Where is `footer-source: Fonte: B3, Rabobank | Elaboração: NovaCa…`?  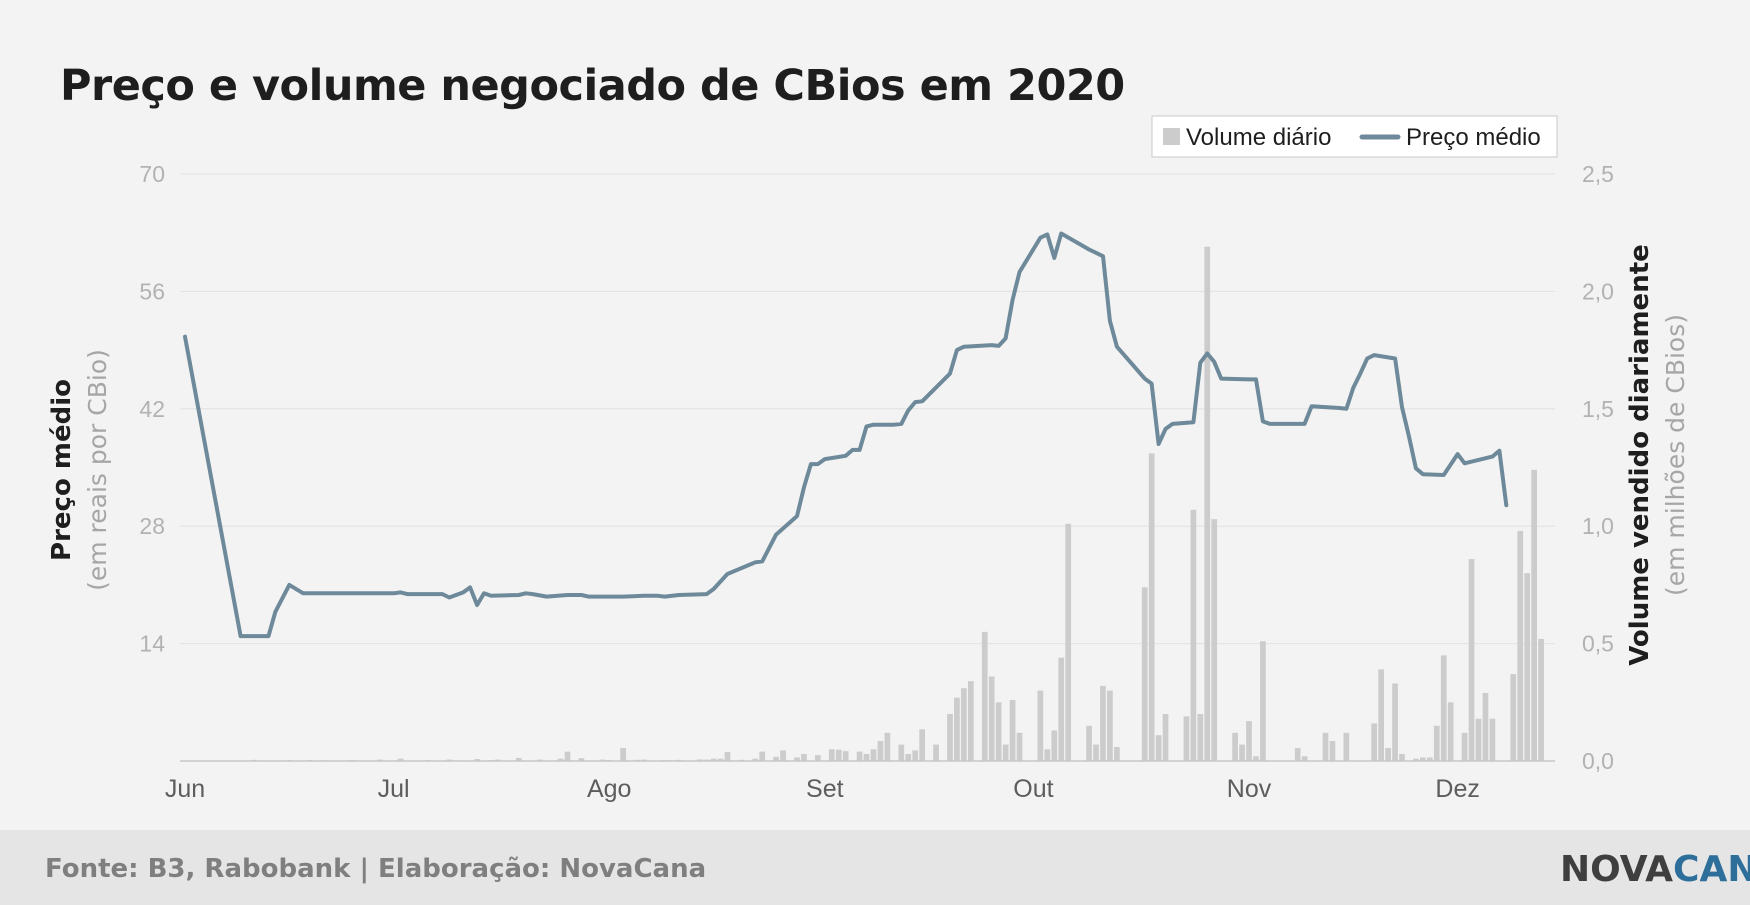
footer-source: Fonte: B3, Rabobank | Elaboração: NovaCa… is located at coordinates (375, 869).